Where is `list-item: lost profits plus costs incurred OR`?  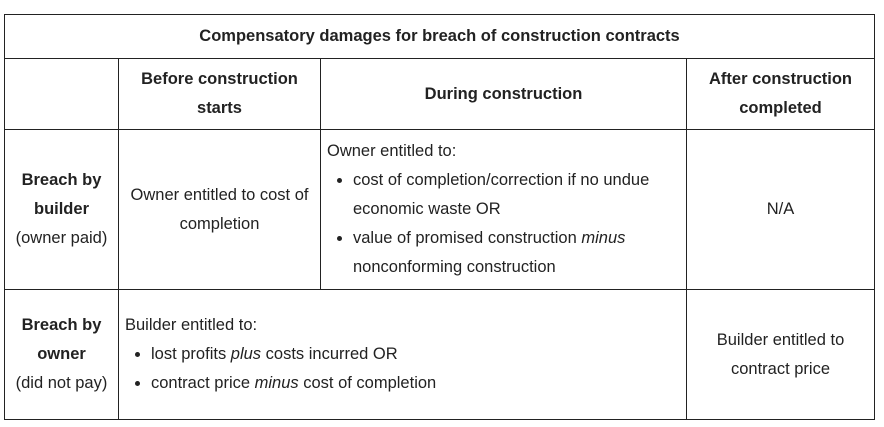 list-item: lost profits plus costs incurred OR is located at coordinates (415, 354).